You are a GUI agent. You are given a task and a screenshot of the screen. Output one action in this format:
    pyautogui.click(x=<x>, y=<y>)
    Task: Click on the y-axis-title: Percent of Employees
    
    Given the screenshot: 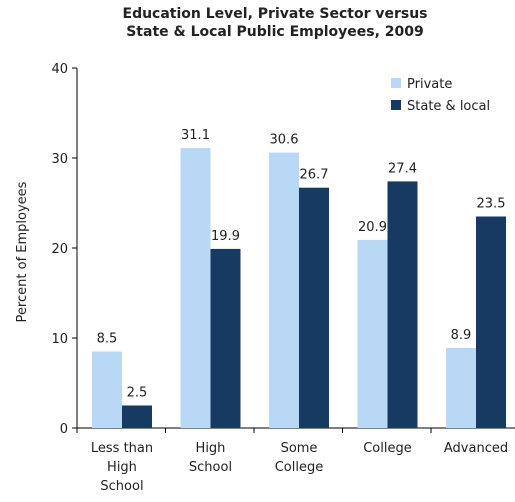 What is the action you would take?
    pyautogui.click(x=22, y=251)
    